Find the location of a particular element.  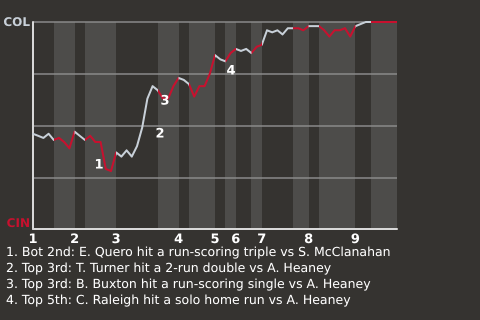

text: 3. Top 3rd: B. Buxton hit a run-scoring single vs A. Heaney is located at coordinates (189, 283).